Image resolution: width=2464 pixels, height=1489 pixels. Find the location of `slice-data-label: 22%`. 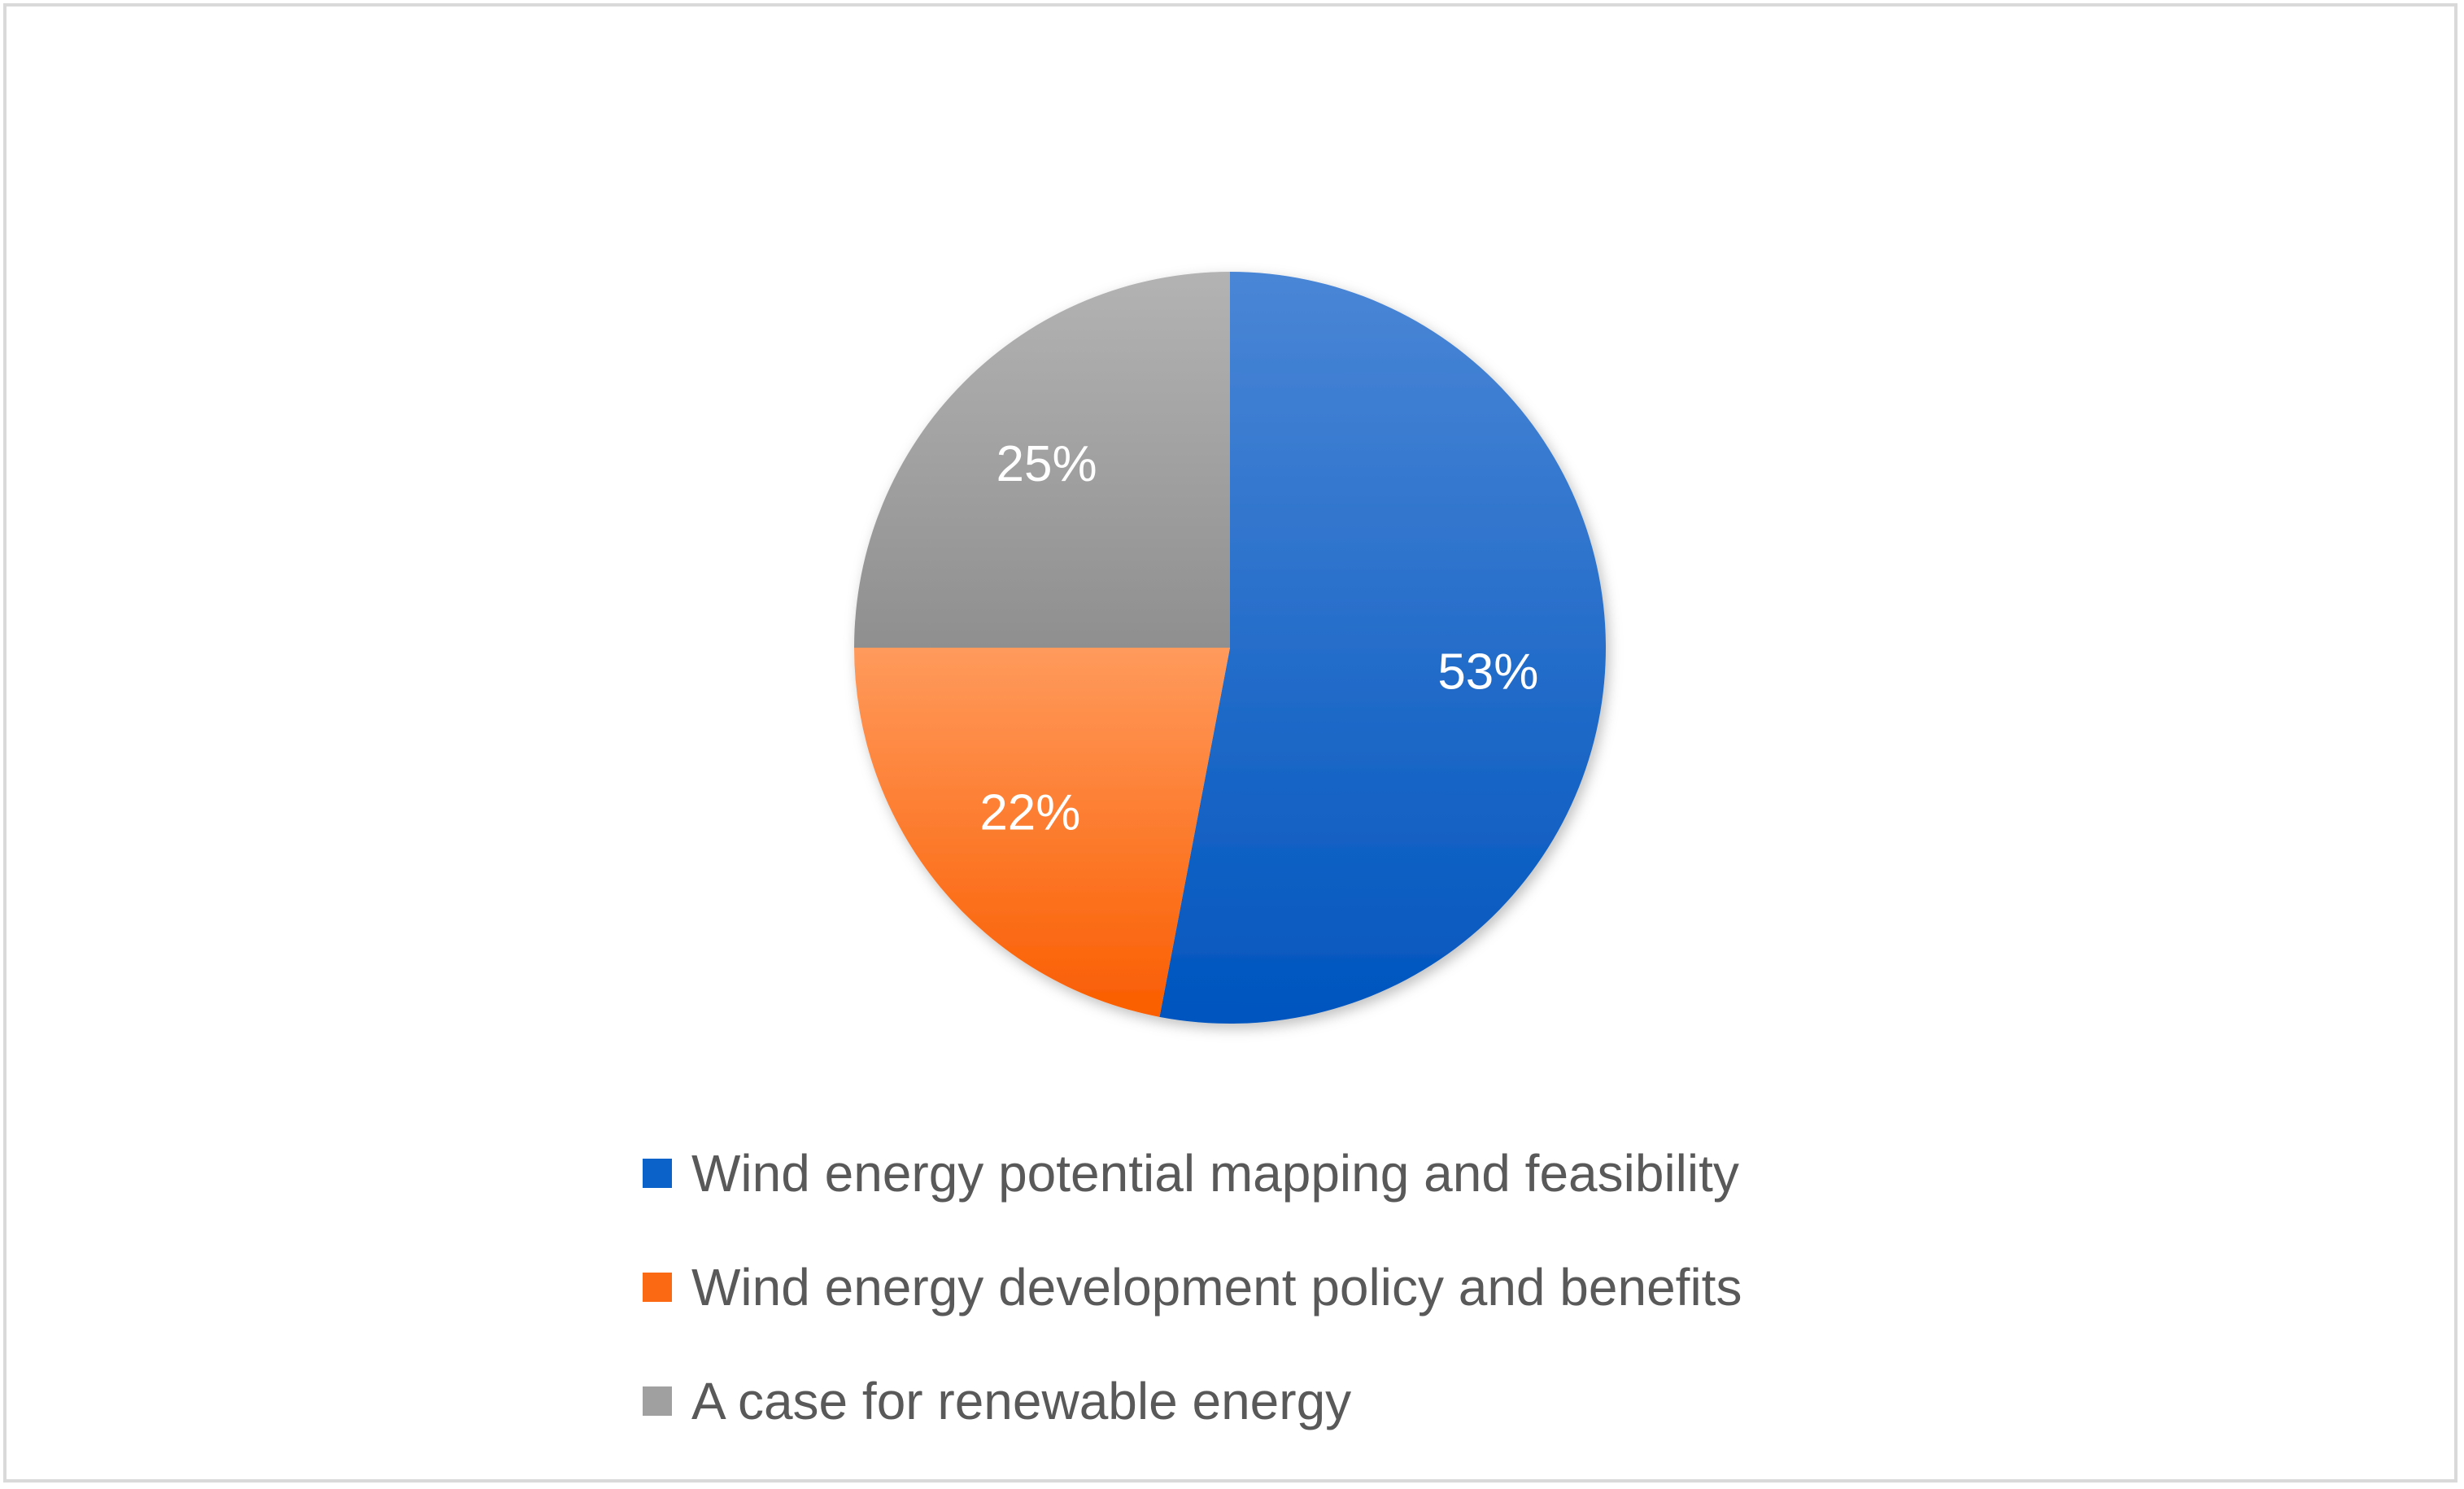

slice-data-label: 22% is located at coordinates (1029, 813).